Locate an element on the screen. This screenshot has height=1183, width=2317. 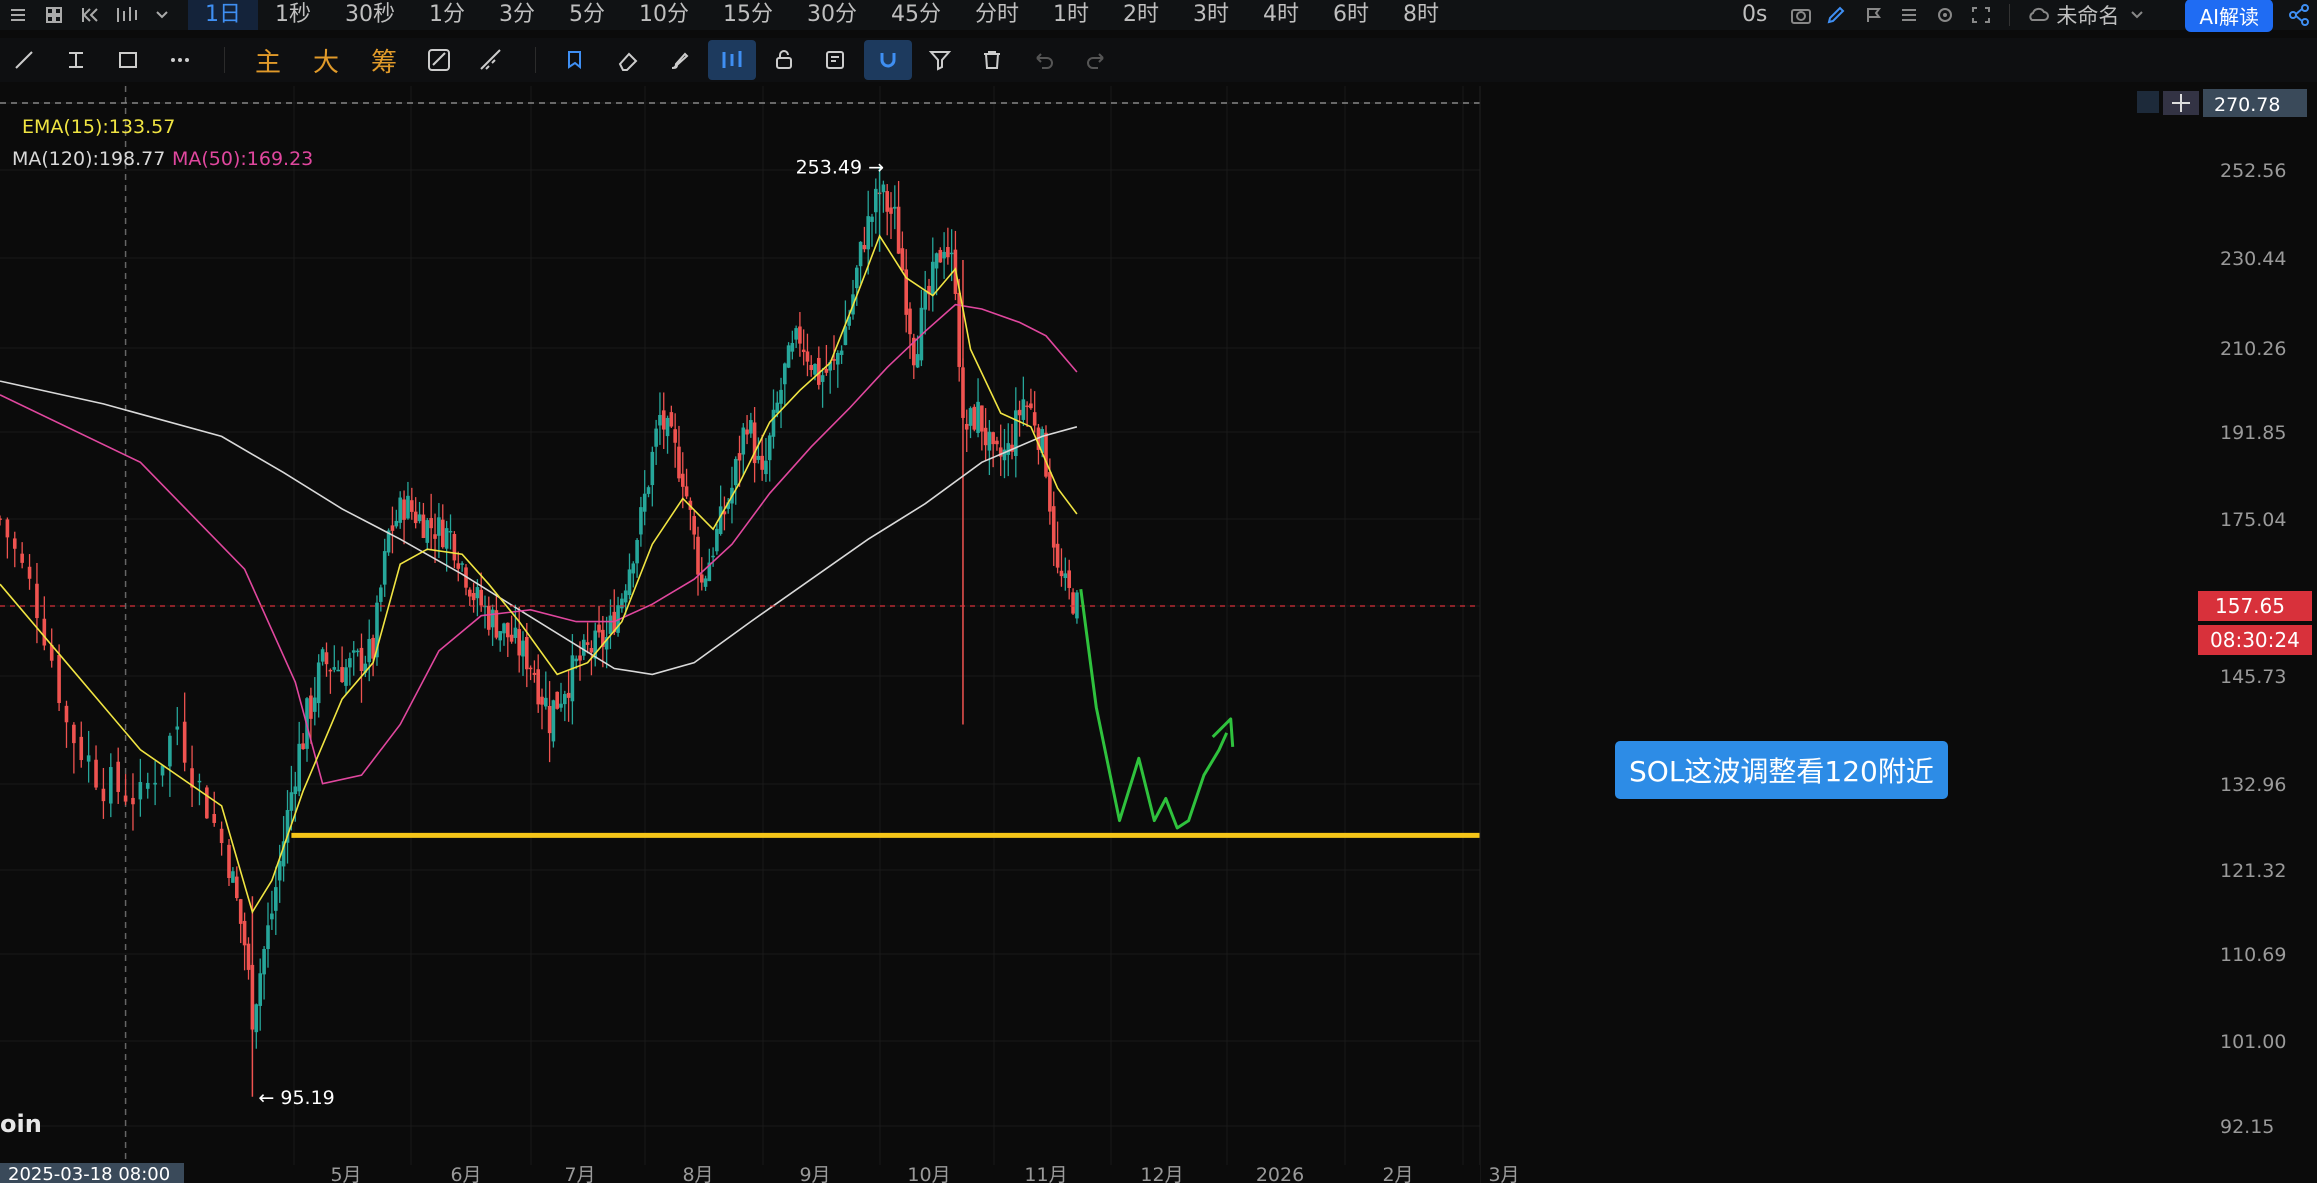
trash-icon is located at coordinates (992, 60).